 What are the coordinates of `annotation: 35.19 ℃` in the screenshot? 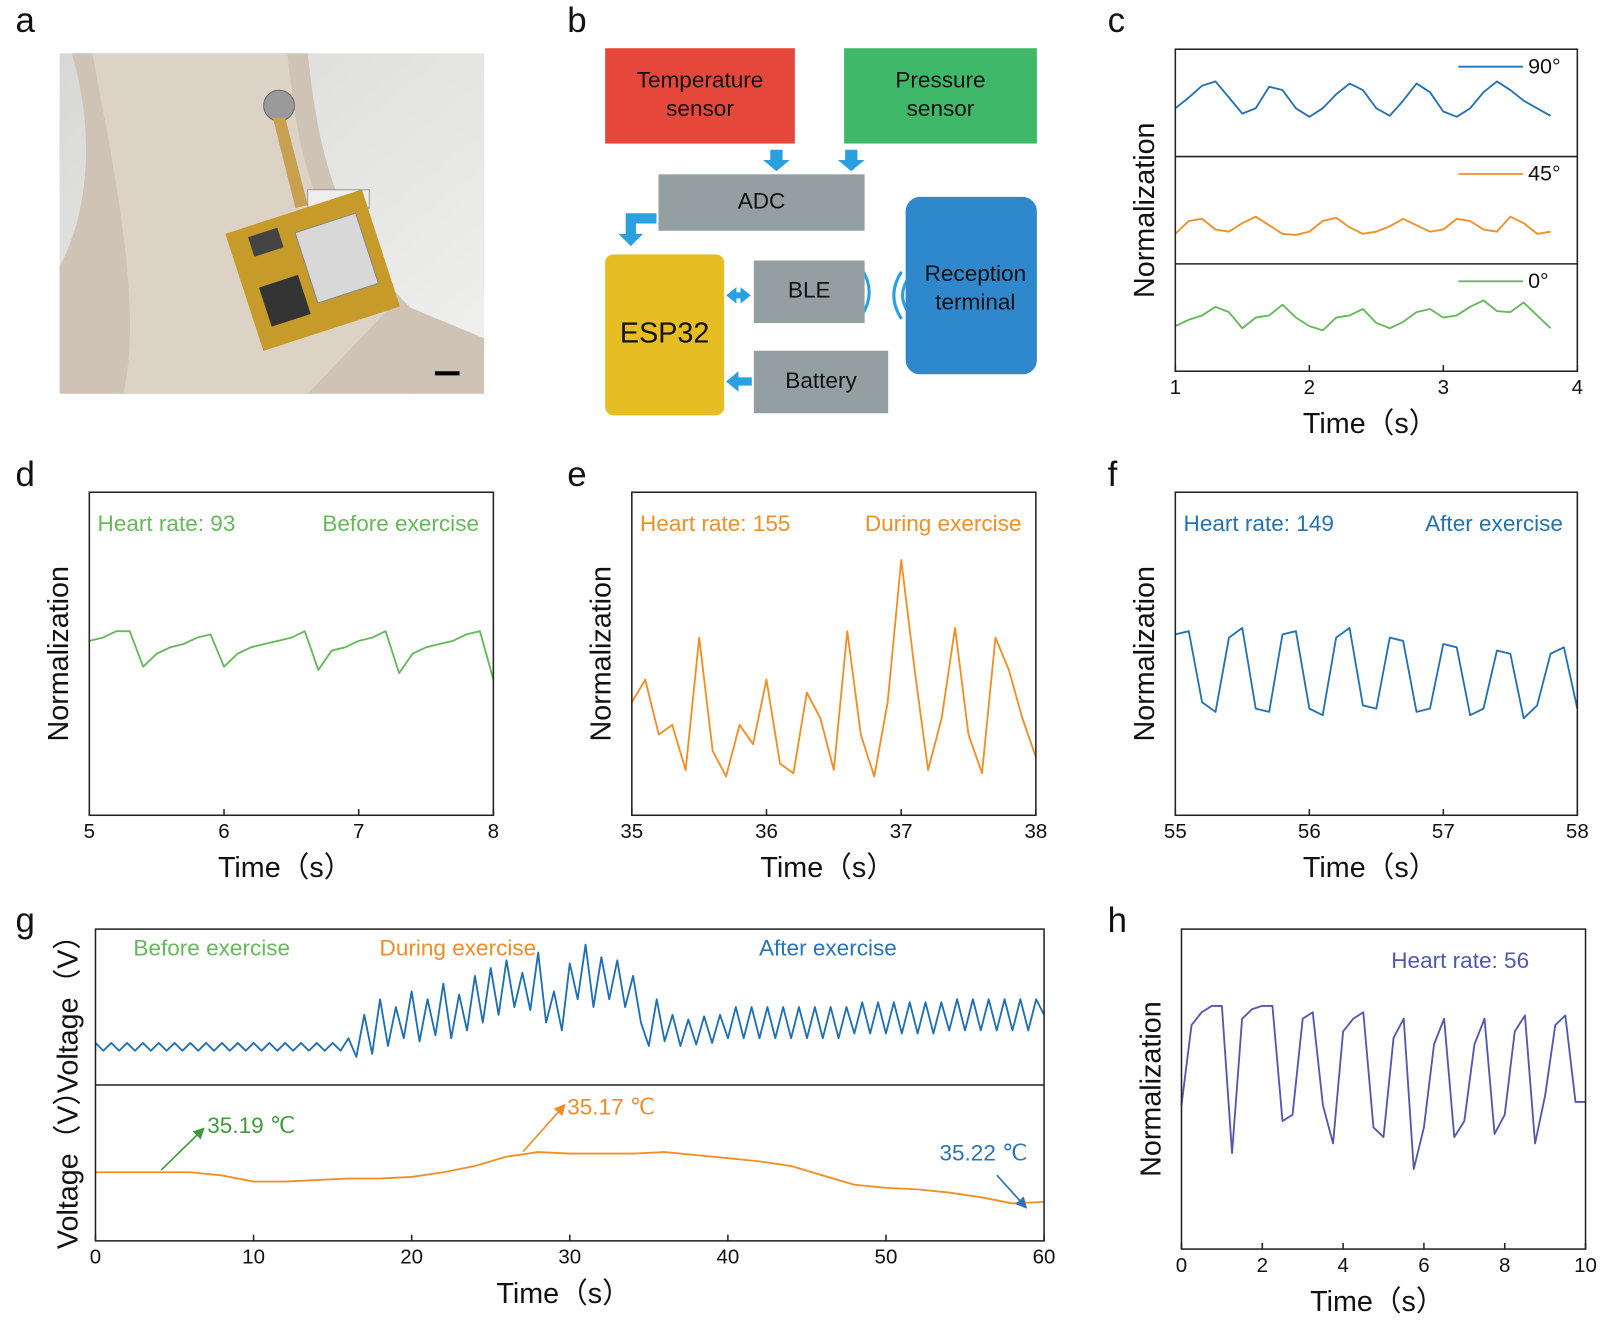 It's located at (251, 1125).